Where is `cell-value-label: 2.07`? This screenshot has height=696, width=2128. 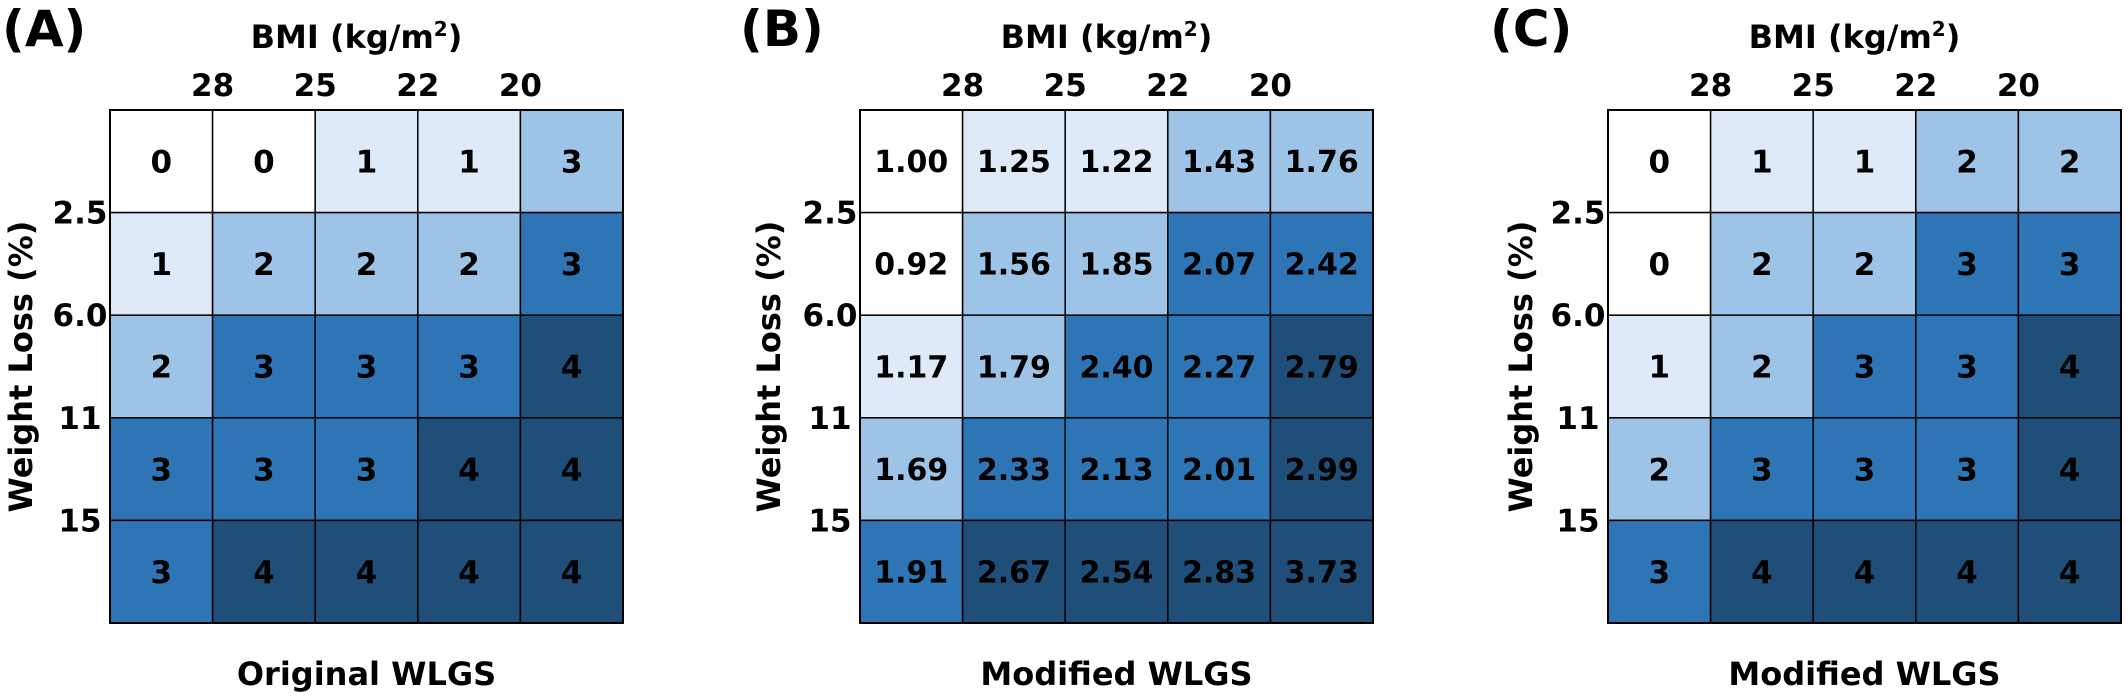
cell-value-label: 2.07 is located at coordinates (1219, 265).